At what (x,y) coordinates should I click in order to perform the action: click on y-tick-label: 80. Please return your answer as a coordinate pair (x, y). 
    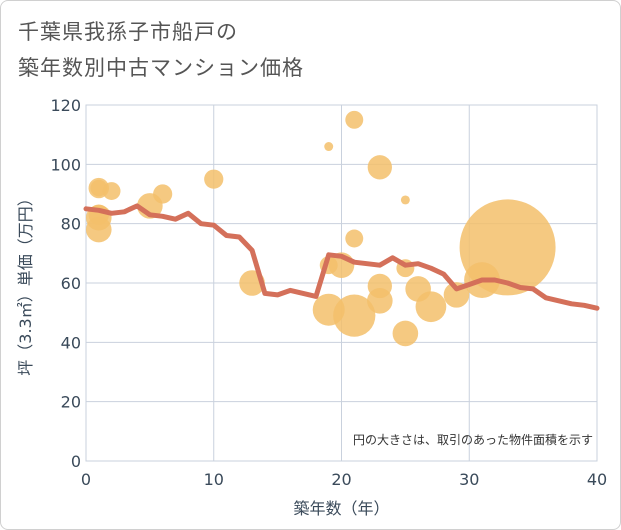
    Looking at the image, I should click on (71, 224).